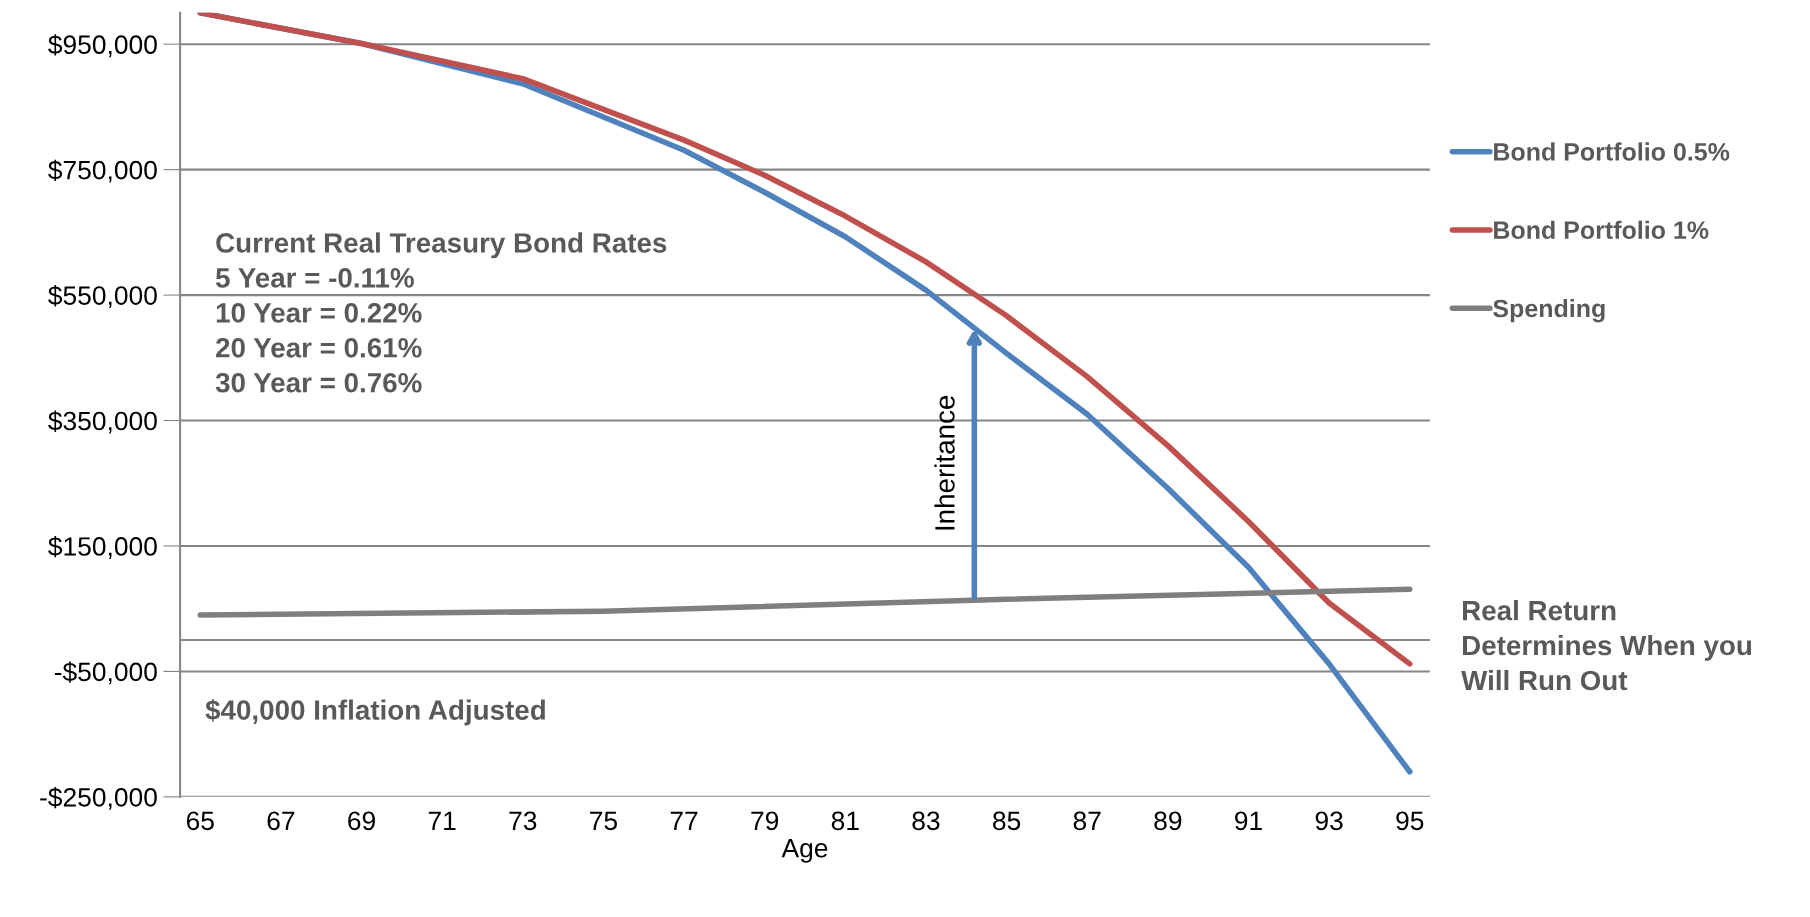  What do you see at coordinates (765, 821) in the screenshot?
I see `x-tick-label: 79` at bounding box center [765, 821].